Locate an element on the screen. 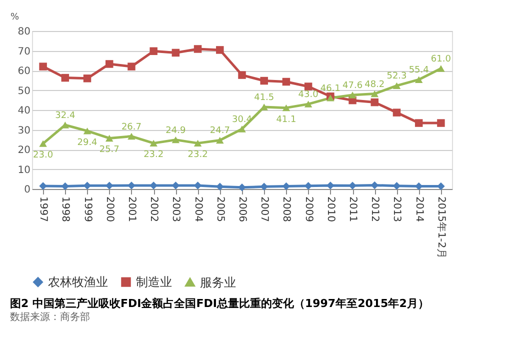 Image resolution: width=532 pixels, height=339 pixels. data-label: 48.2 is located at coordinates (374, 85).